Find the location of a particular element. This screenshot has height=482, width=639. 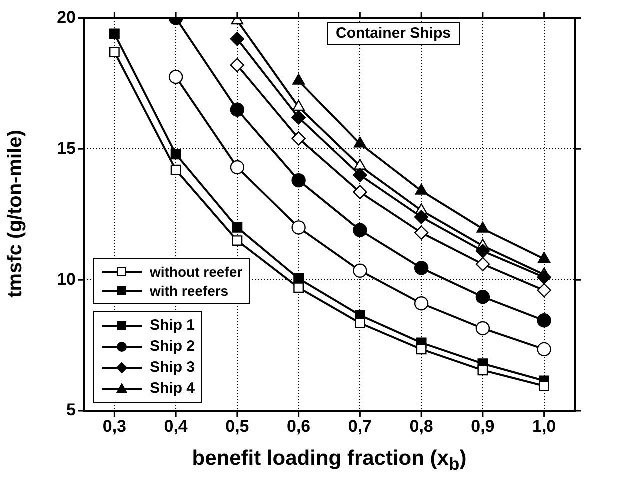

y-tick-label: 10 is located at coordinates (66, 279).